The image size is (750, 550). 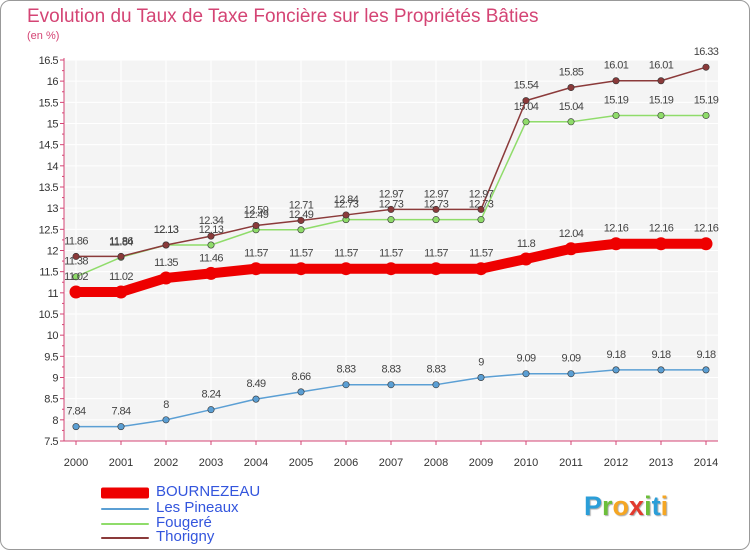 I want to click on y-tick-label: 14.5, so click(x=49, y=146).